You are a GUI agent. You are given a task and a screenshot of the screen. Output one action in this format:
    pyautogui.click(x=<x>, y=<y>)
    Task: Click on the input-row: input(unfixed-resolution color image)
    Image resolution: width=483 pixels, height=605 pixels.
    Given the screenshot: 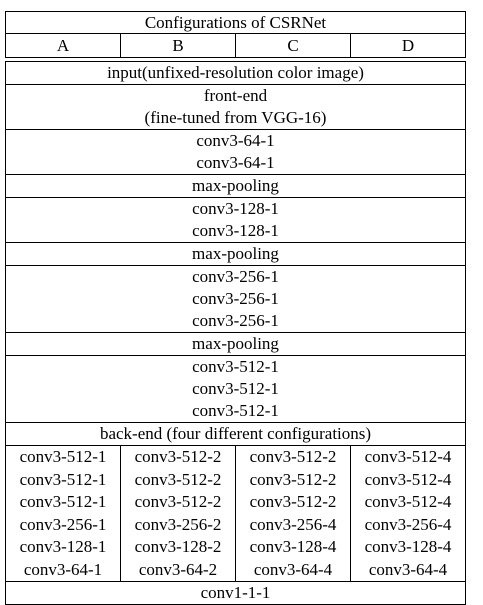 What is the action you would take?
    pyautogui.click(x=235, y=73)
    